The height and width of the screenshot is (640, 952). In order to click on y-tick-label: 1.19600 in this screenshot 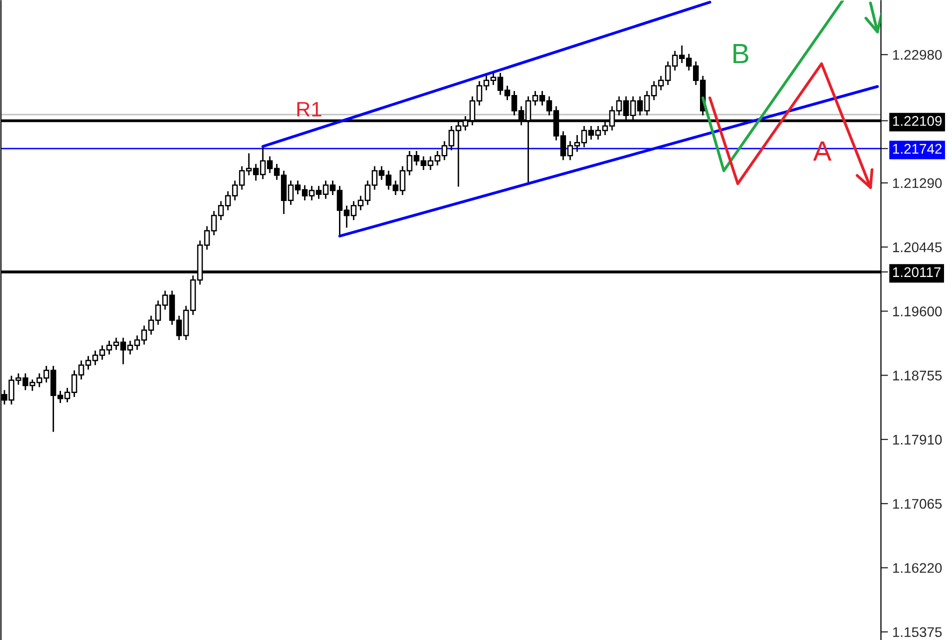, I will do `click(917, 311)`.